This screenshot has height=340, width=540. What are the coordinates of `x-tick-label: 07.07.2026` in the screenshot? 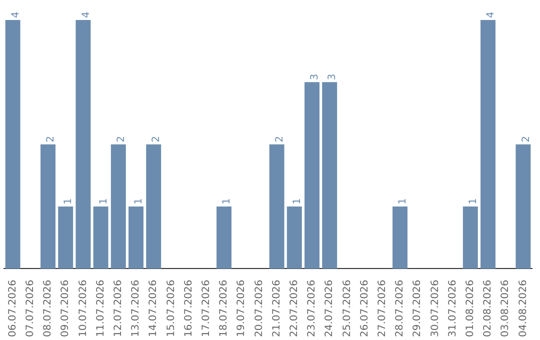 It's located at (30, 309).